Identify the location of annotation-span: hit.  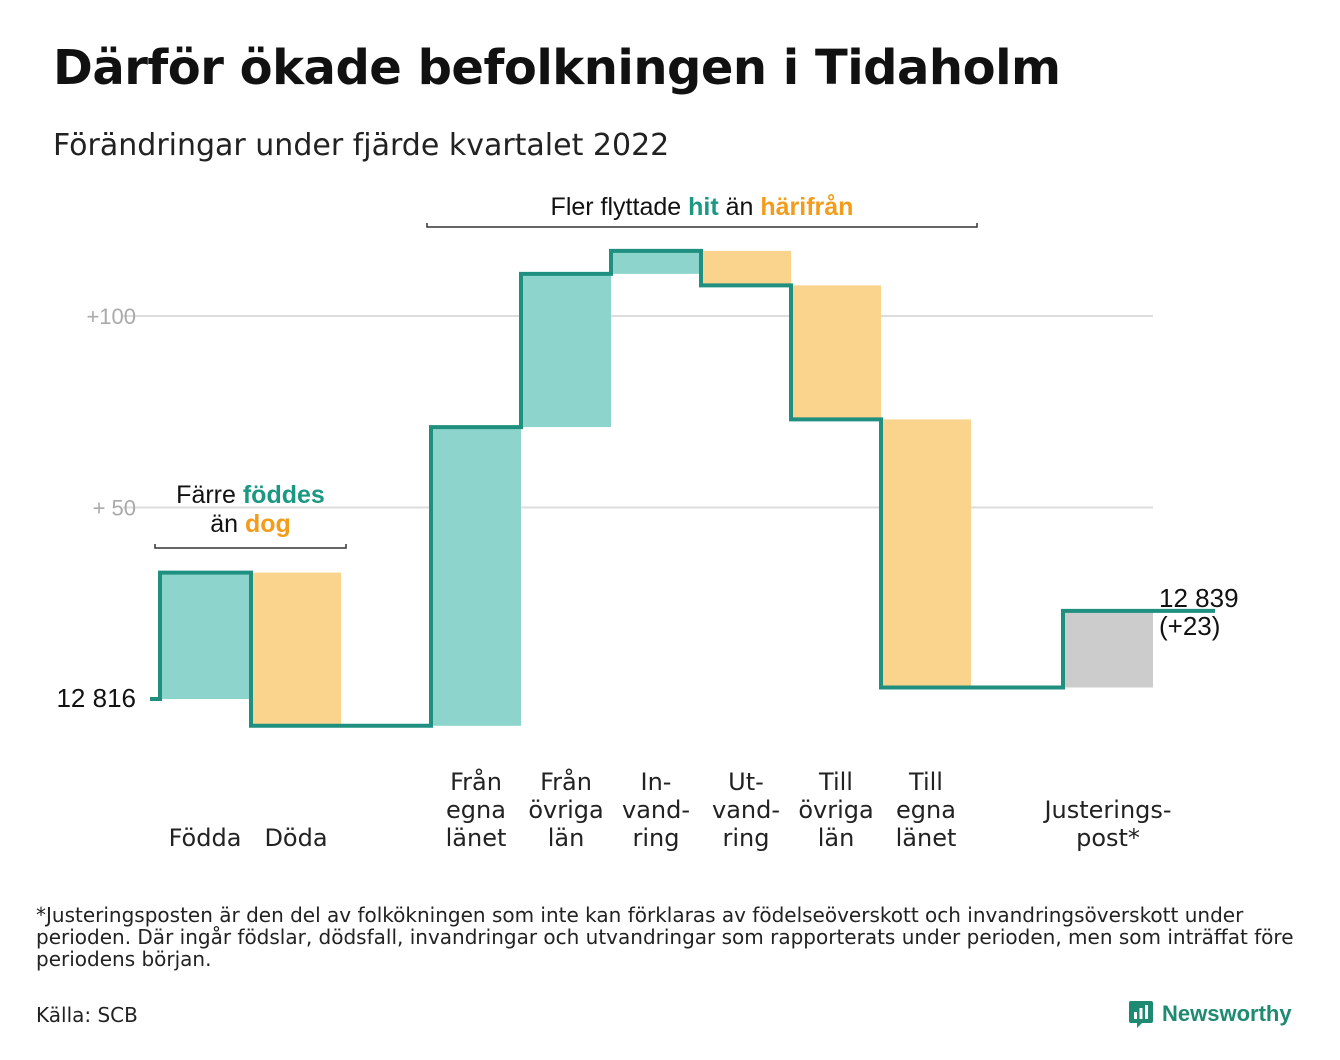
(703, 207).